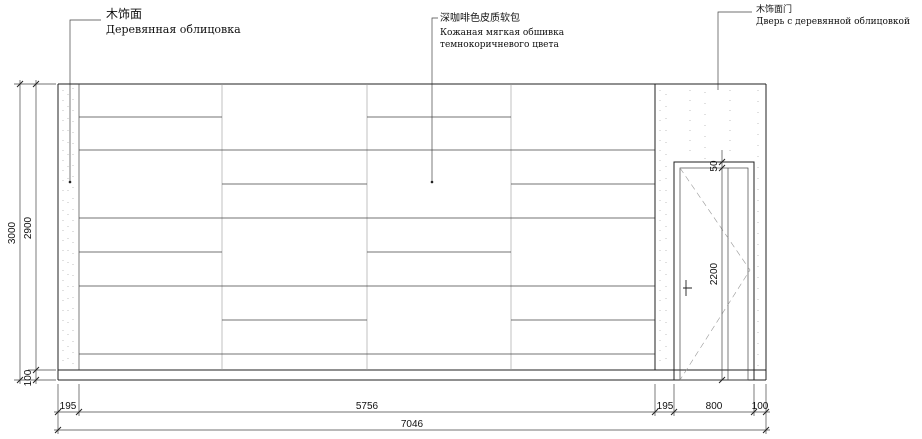 The image size is (922, 439). I want to click on dim-main-width: 5756, so click(367, 406).